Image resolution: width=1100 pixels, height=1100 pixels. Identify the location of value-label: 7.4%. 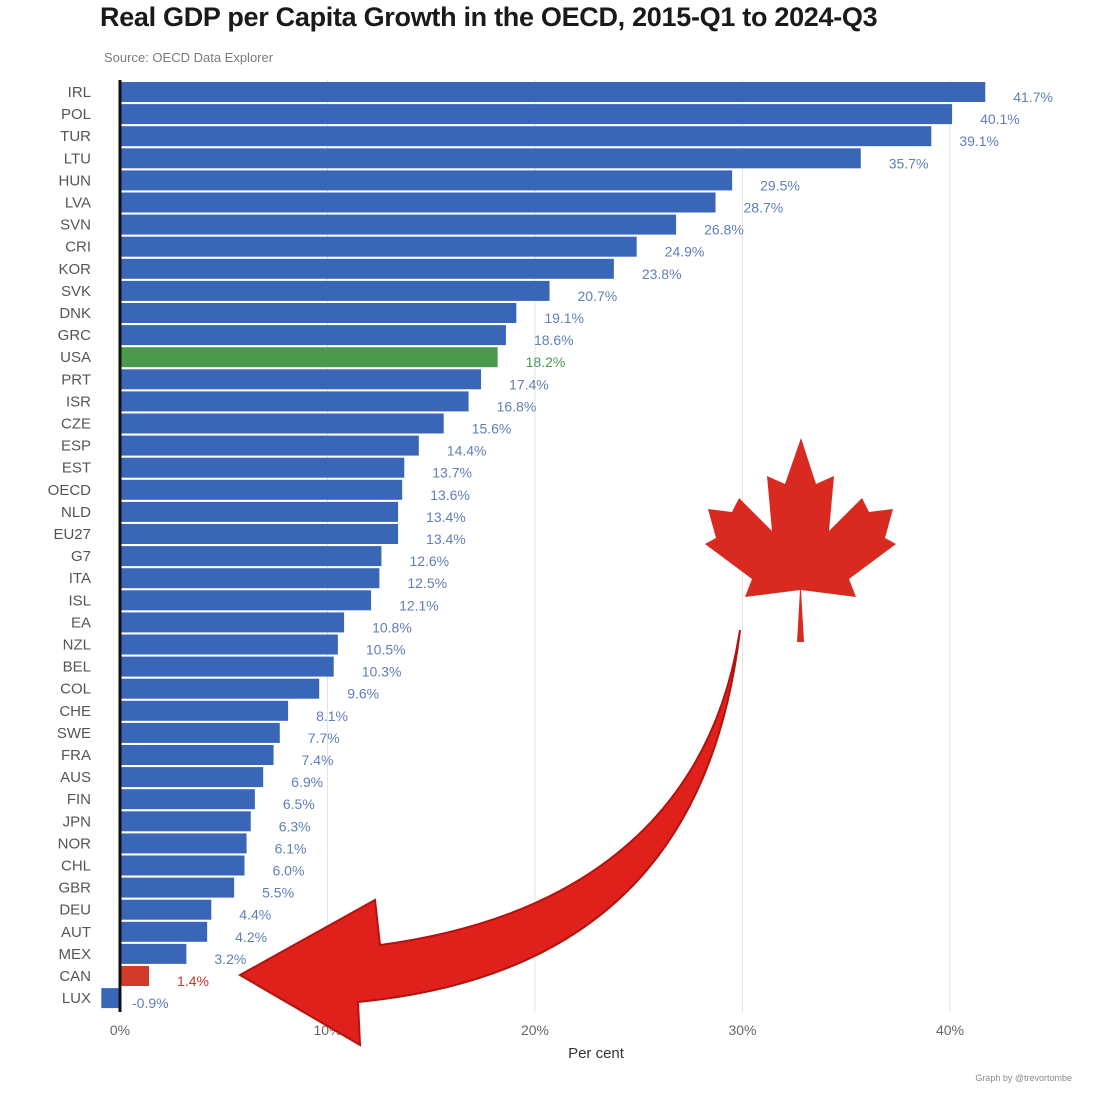
(318, 760).